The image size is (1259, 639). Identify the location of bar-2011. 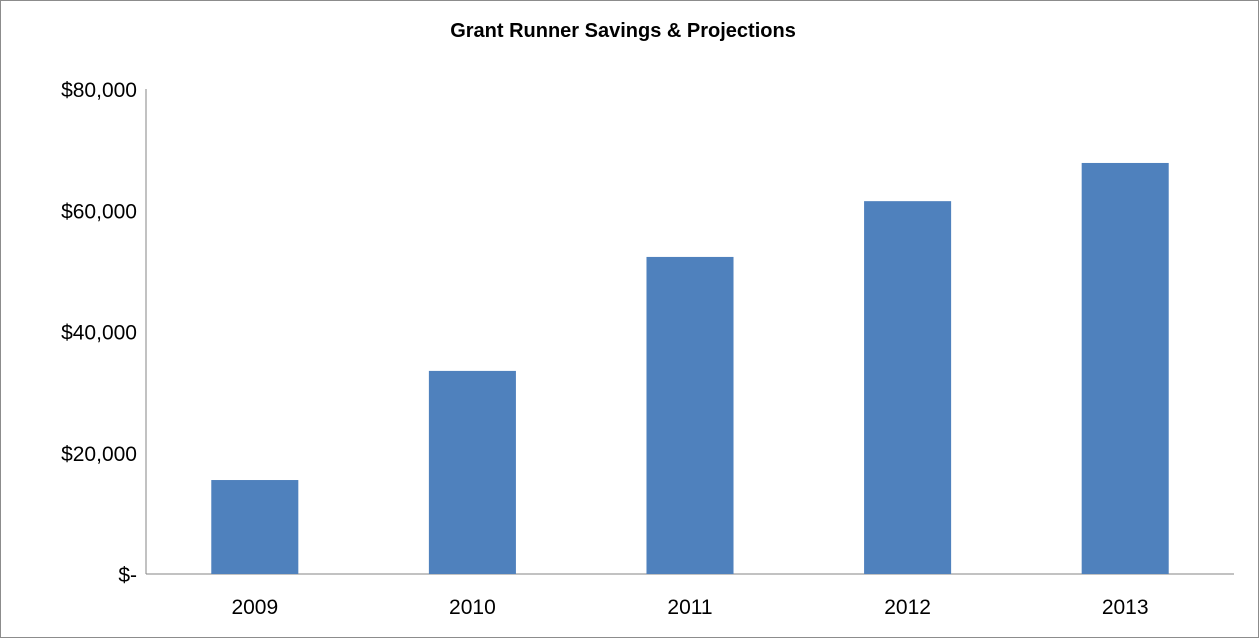
(690, 415).